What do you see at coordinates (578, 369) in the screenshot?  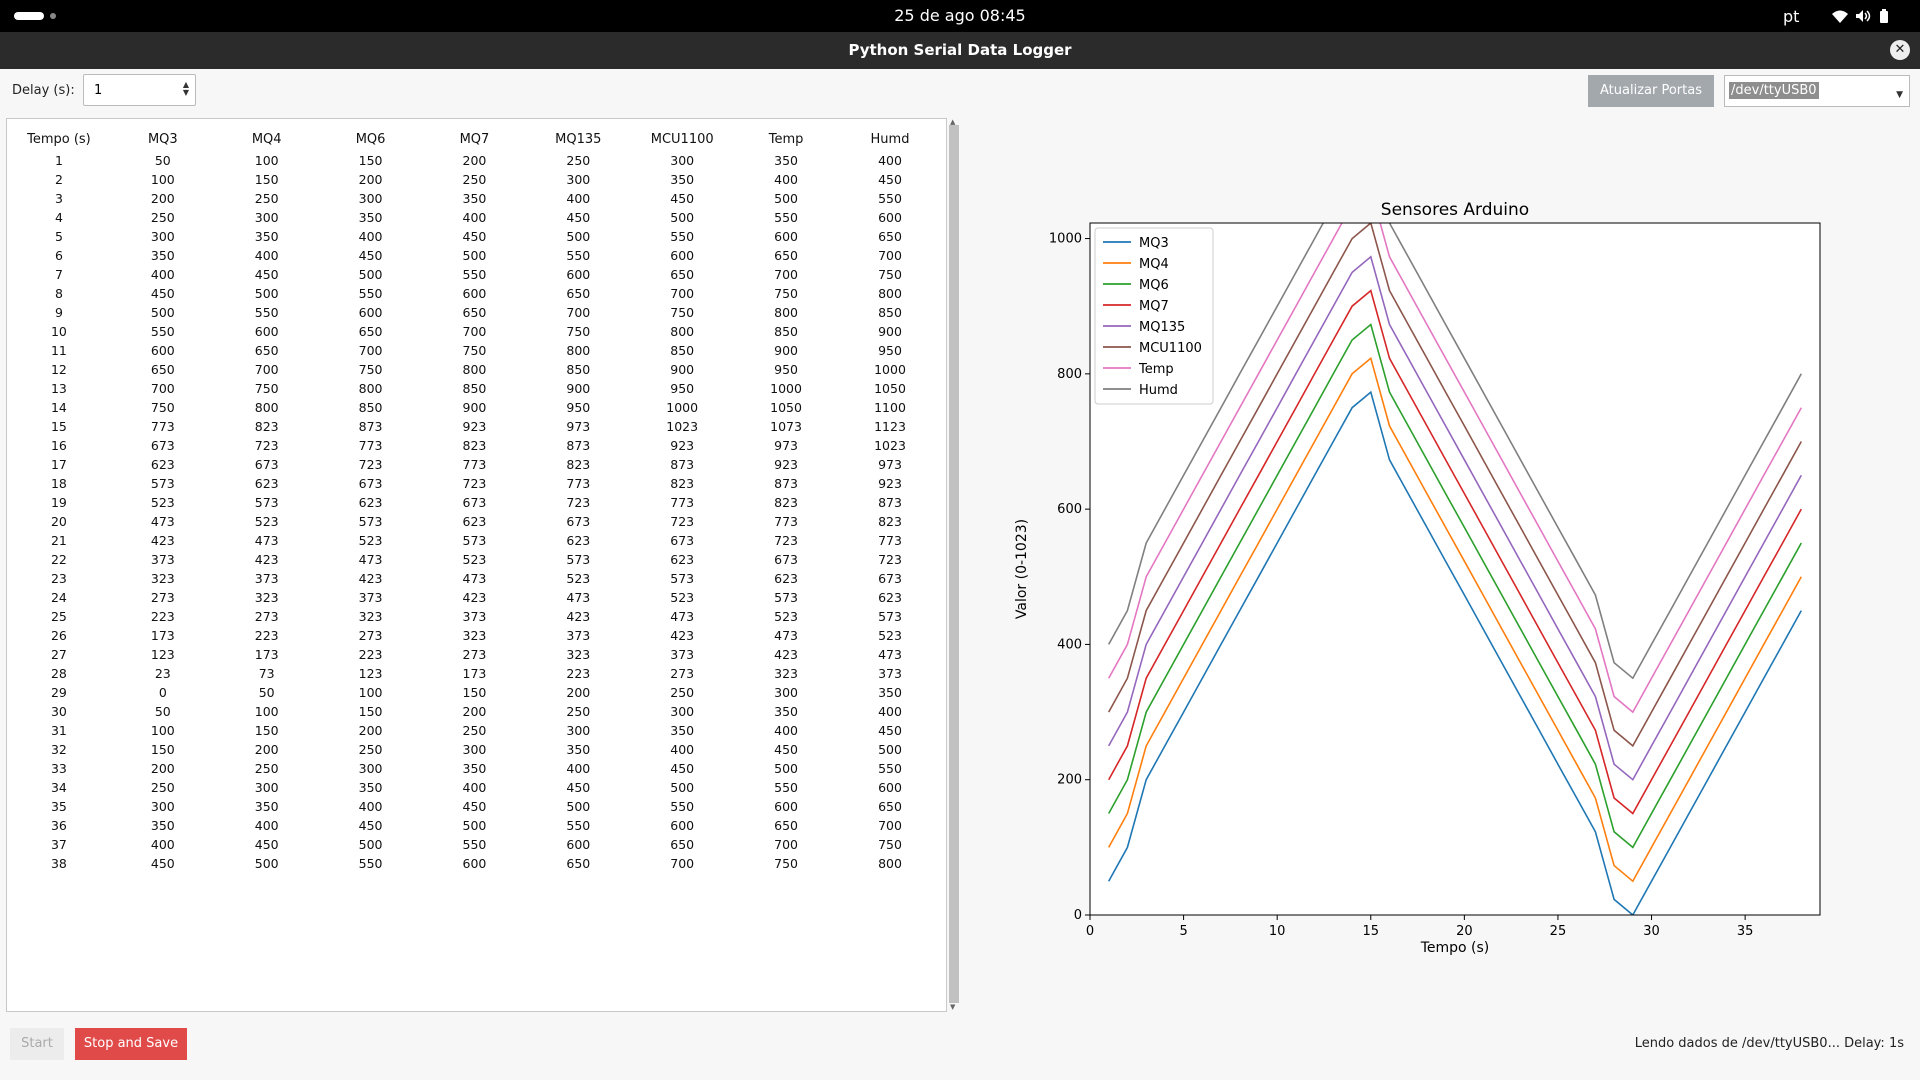 I see `table-cell: 850` at bounding box center [578, 369].